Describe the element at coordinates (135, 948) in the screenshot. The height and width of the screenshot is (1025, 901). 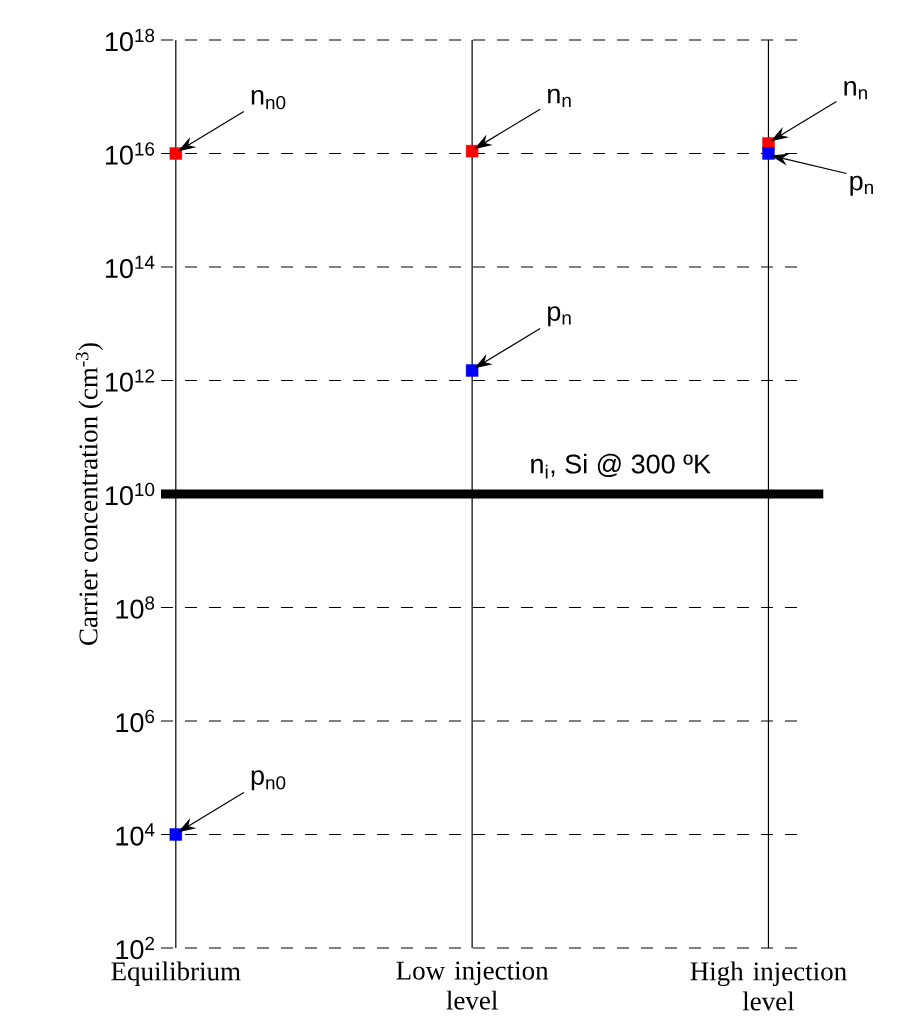
I see `y-tick-label: 10$^{2}$` at that location.